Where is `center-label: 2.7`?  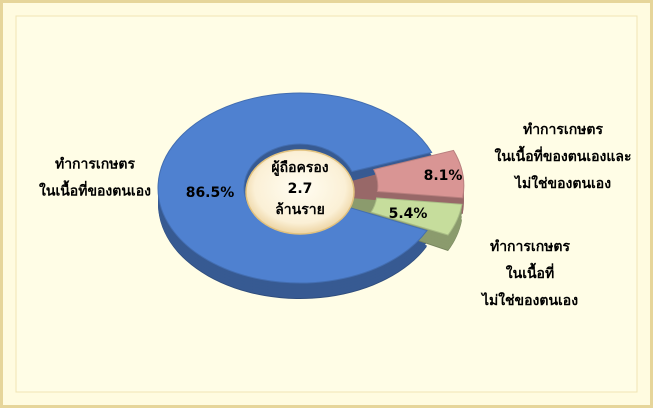
center-label: 2.7 is located at coordinates (300, 189).